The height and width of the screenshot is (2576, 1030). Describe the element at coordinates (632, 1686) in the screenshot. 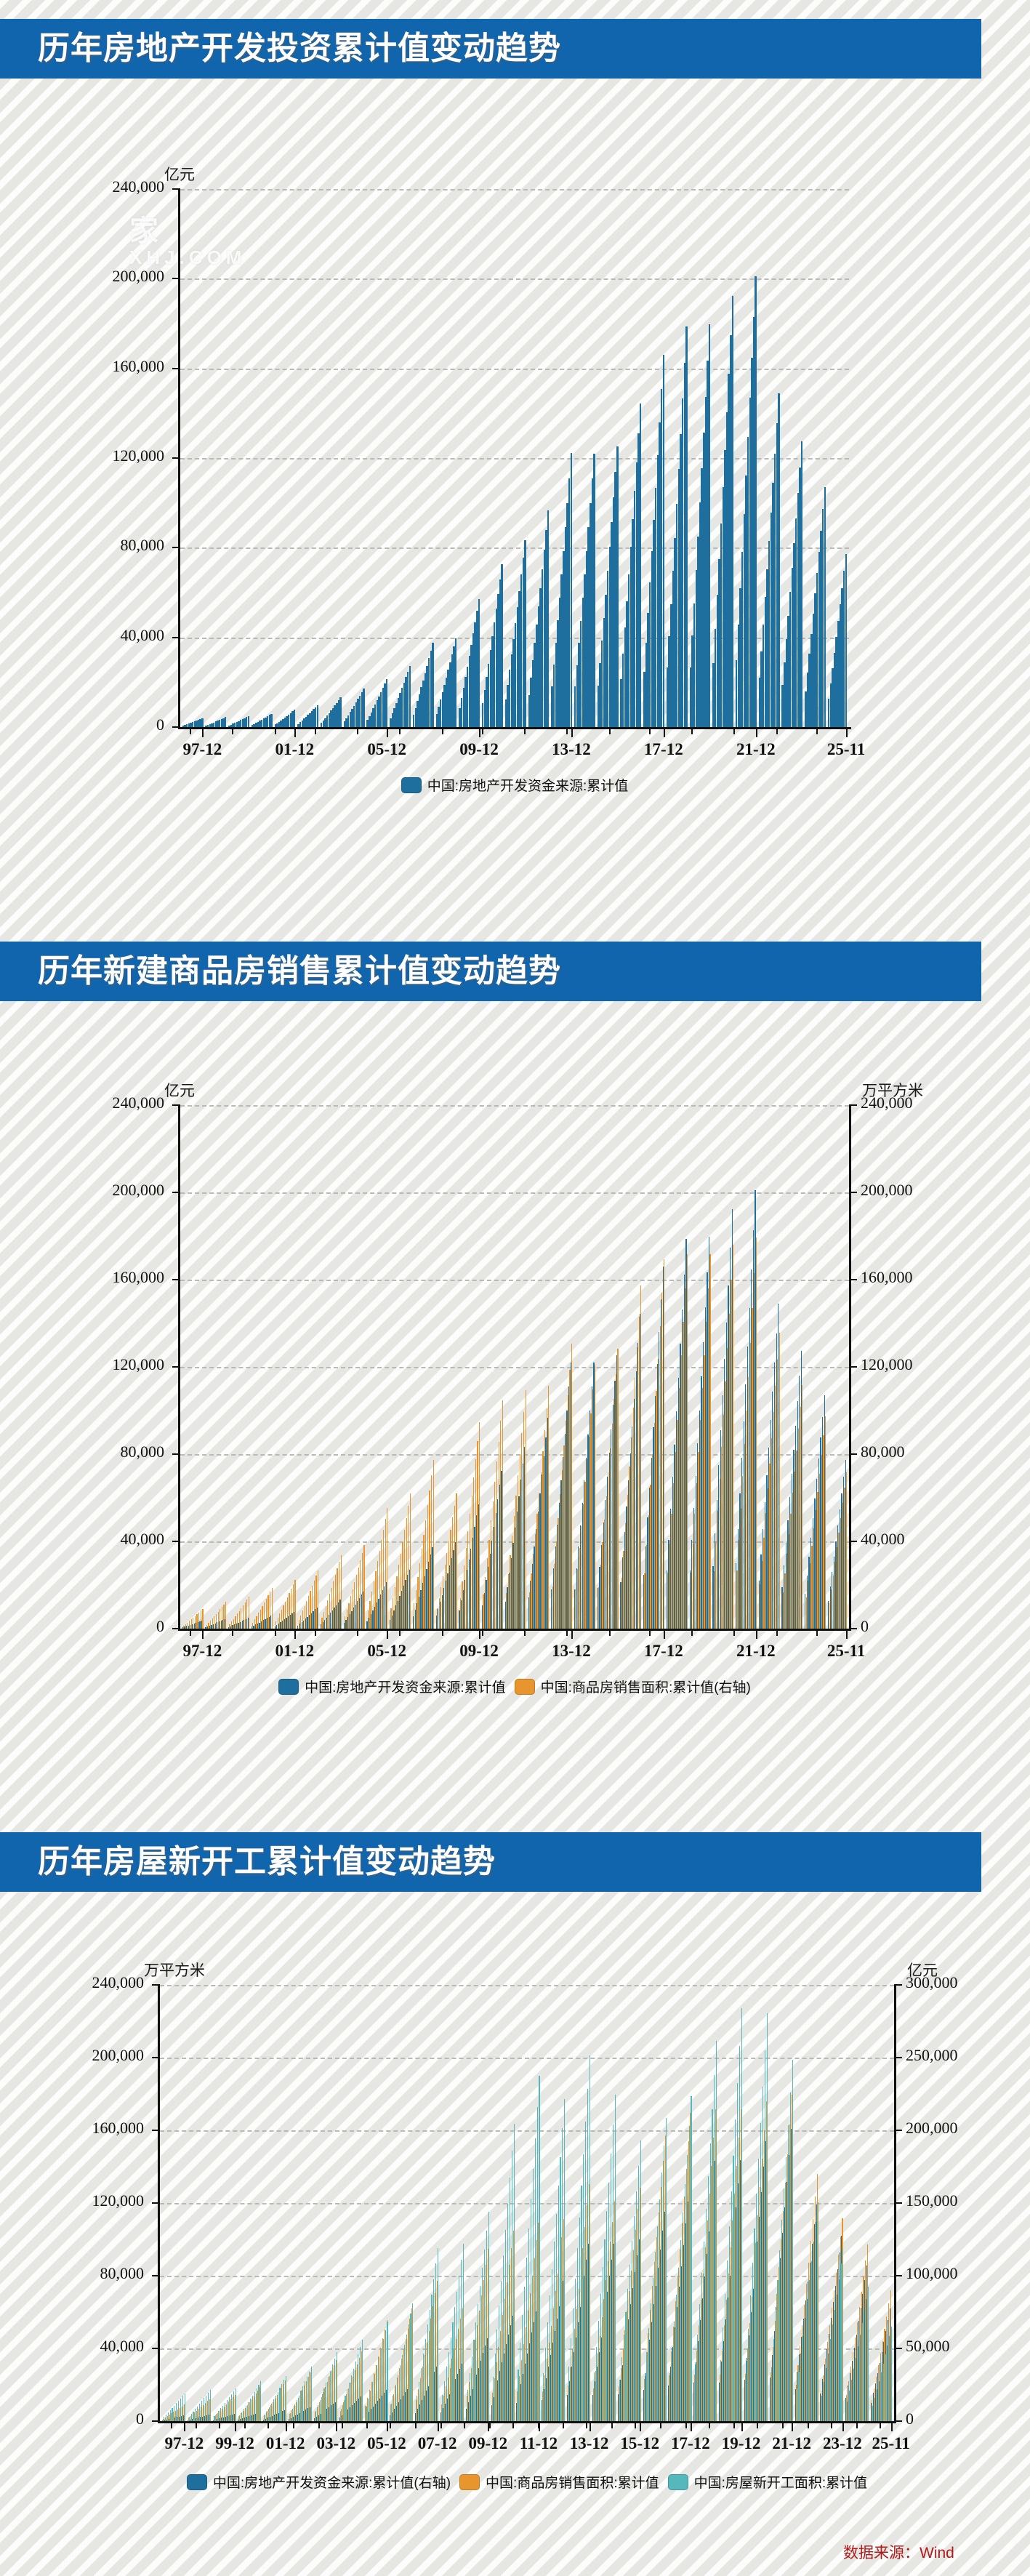

I see `legend-item: 中国:商品房销售面积:累计值(右轴)` at that location.